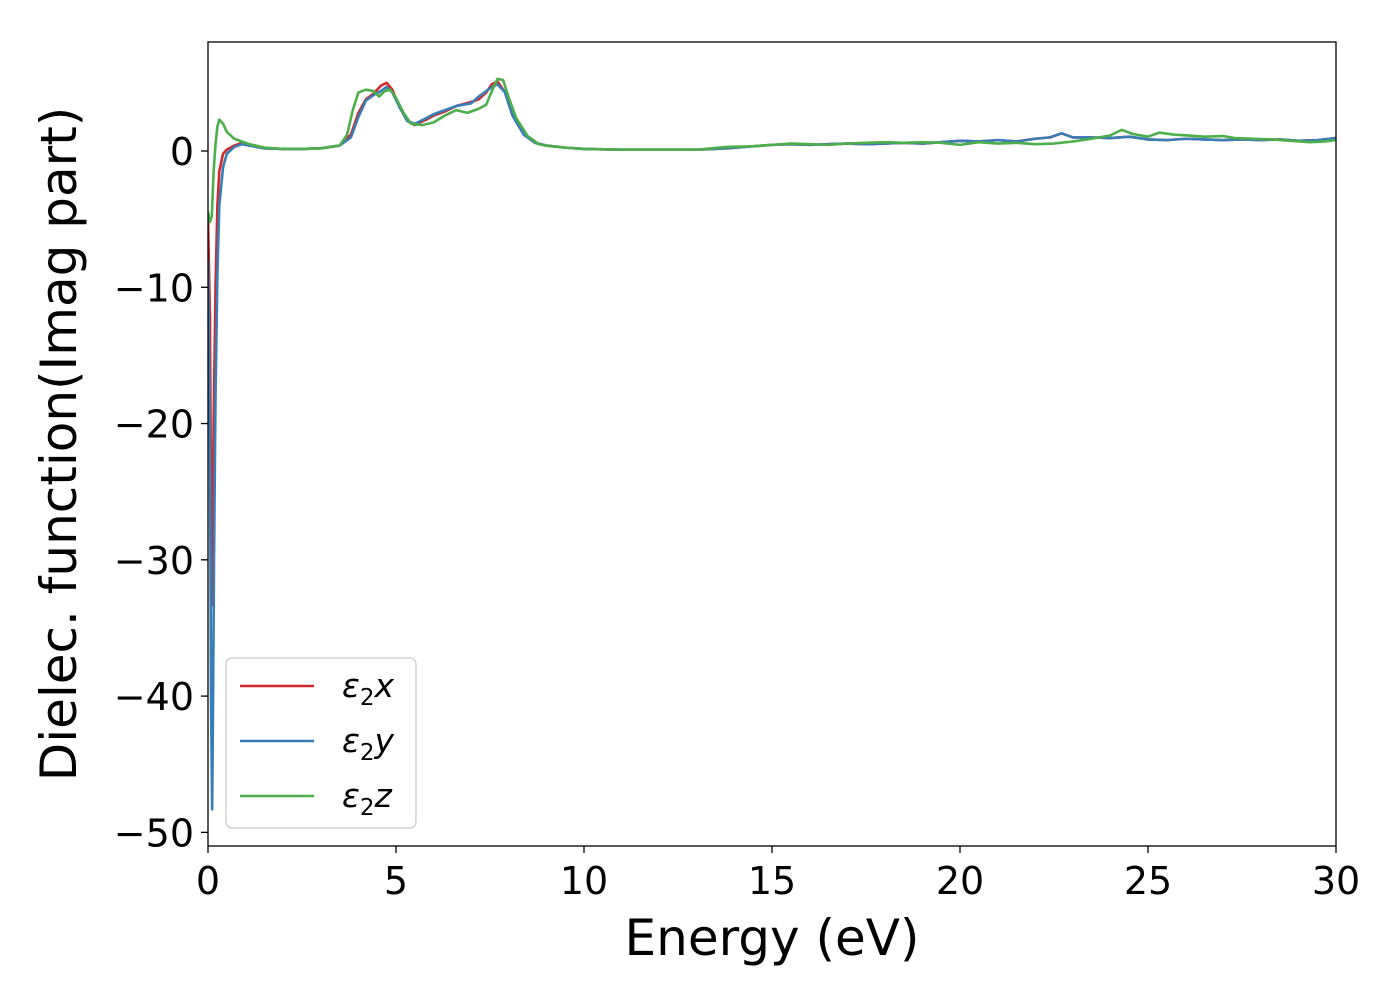 This screenshot has width=1400, height=1000. Describe the element at coordinates (161, 492) in the screenshot. I see `y-axis-ticks: −50 −40 −30 −20 −10 0` at that location.